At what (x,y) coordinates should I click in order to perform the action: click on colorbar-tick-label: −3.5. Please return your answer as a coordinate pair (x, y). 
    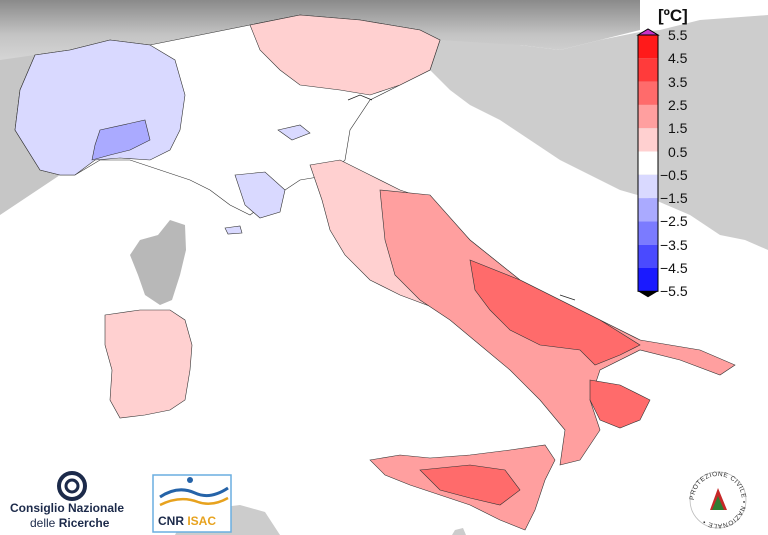
    Looking at the image, I should click on (674, 244).